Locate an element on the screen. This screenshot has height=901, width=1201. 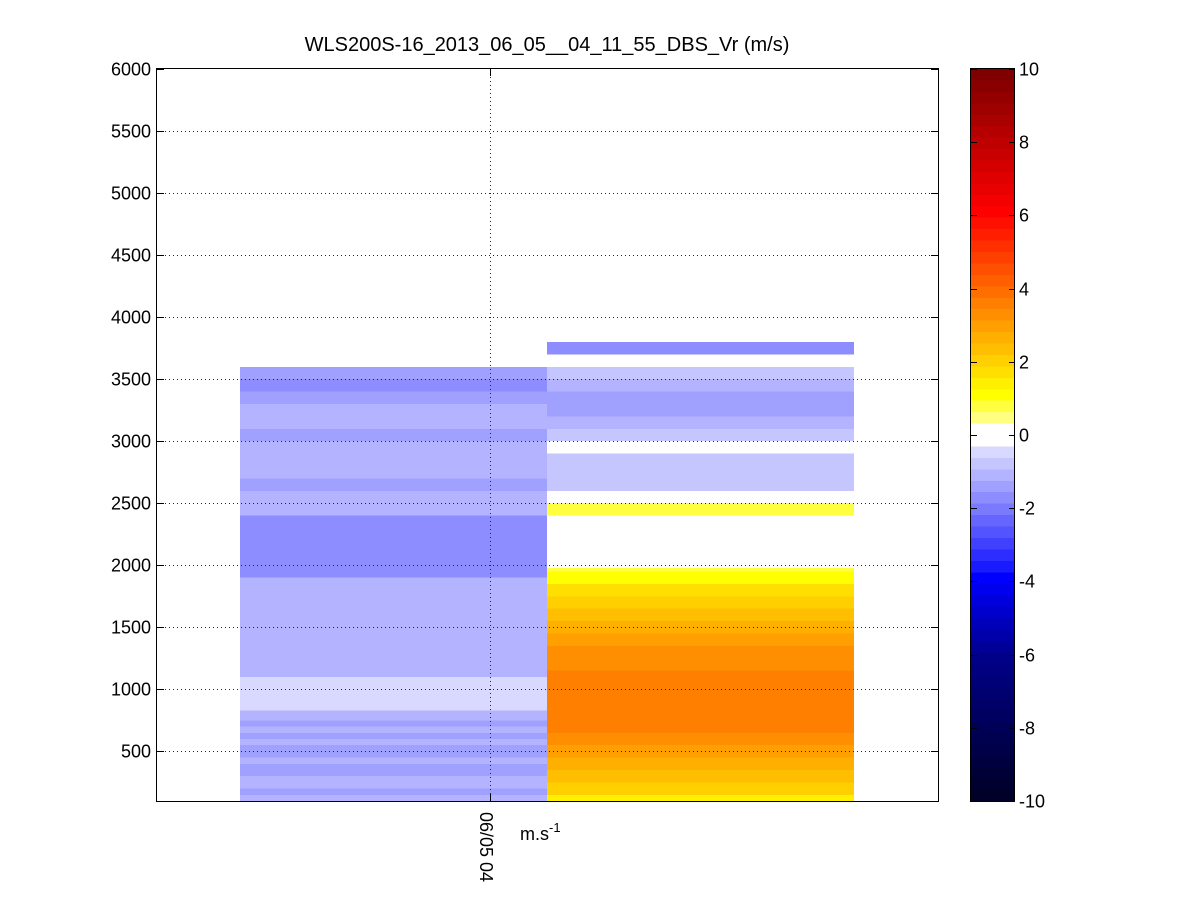
cbtick-label-8: 8 is located at coordinates (1024, 143).